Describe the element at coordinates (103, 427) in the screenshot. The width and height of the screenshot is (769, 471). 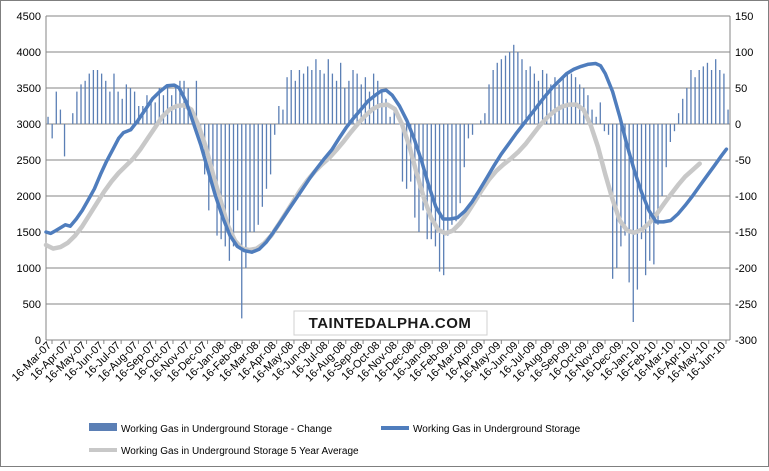
I see `legend-swatch` at that location.